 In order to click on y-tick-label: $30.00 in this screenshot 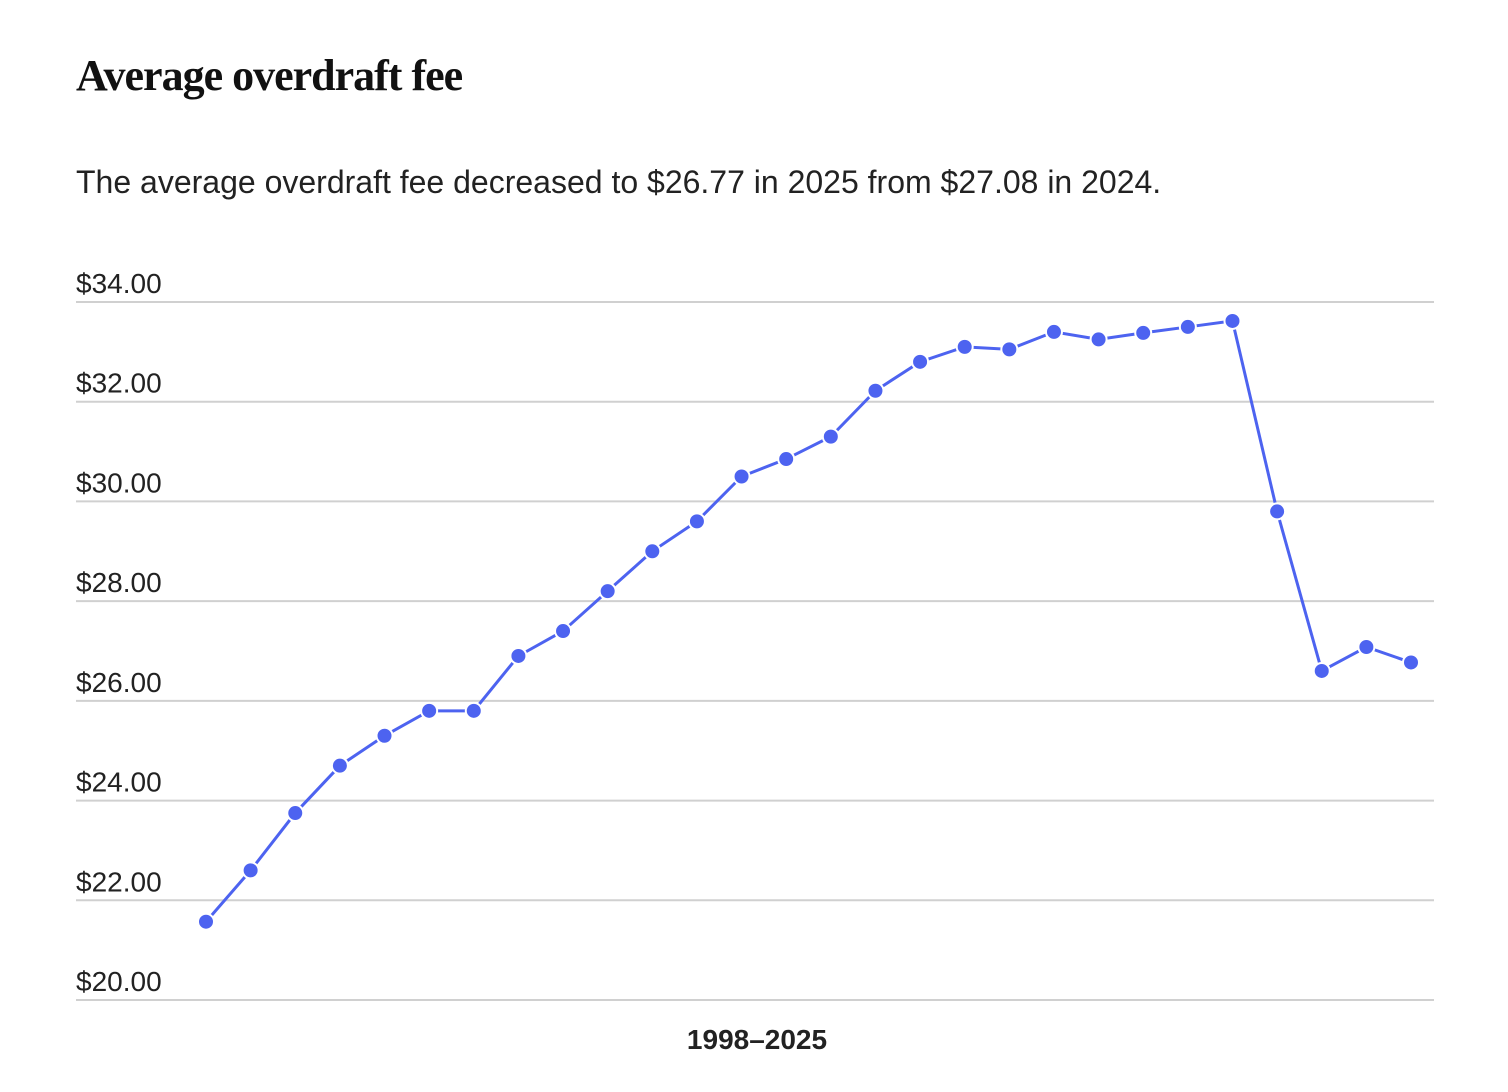, I will do `click(119, 482)`.